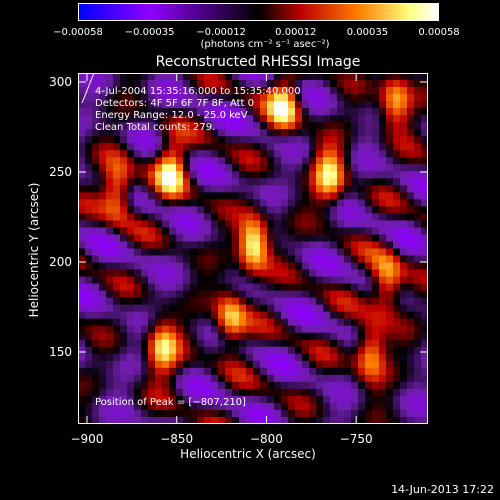  I want to click on detectors-annotation: Detectors: 4F 5F 6F 7F 8F, Att 0, so click(175, 103).